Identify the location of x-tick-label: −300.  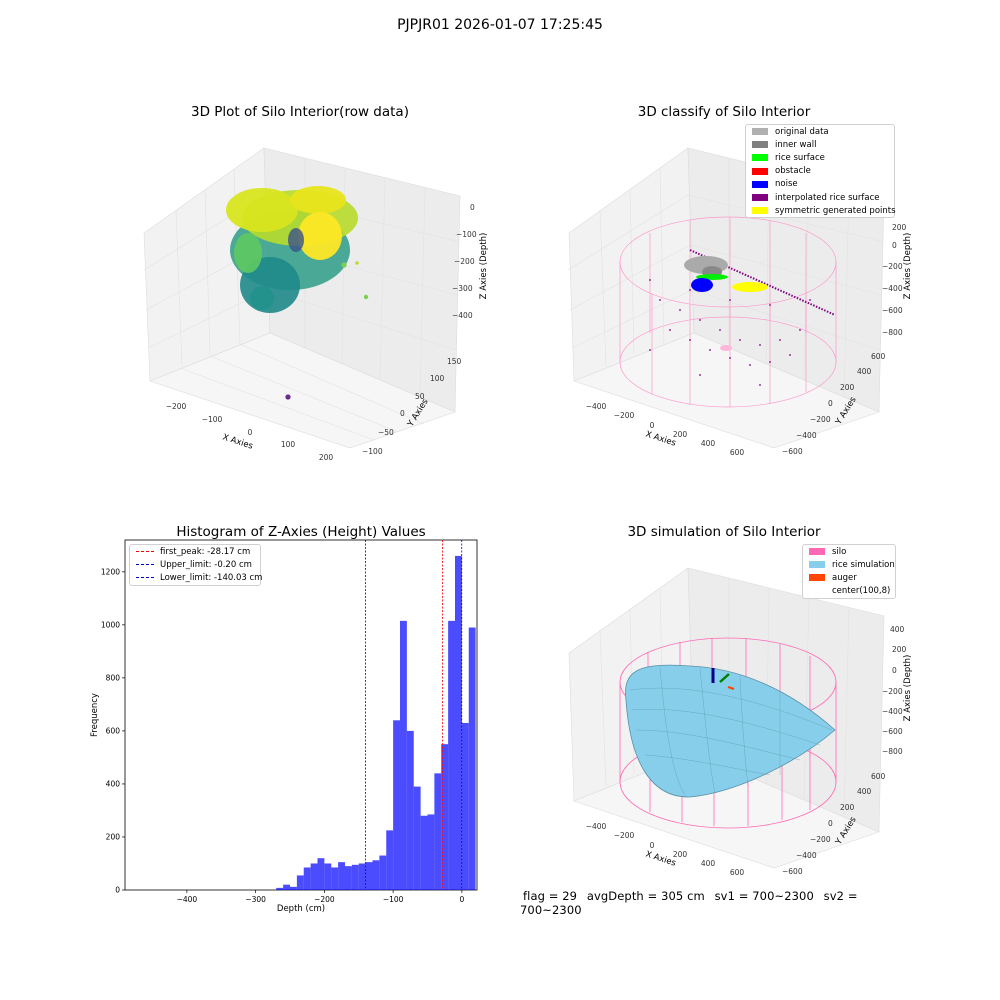
(255, 899).